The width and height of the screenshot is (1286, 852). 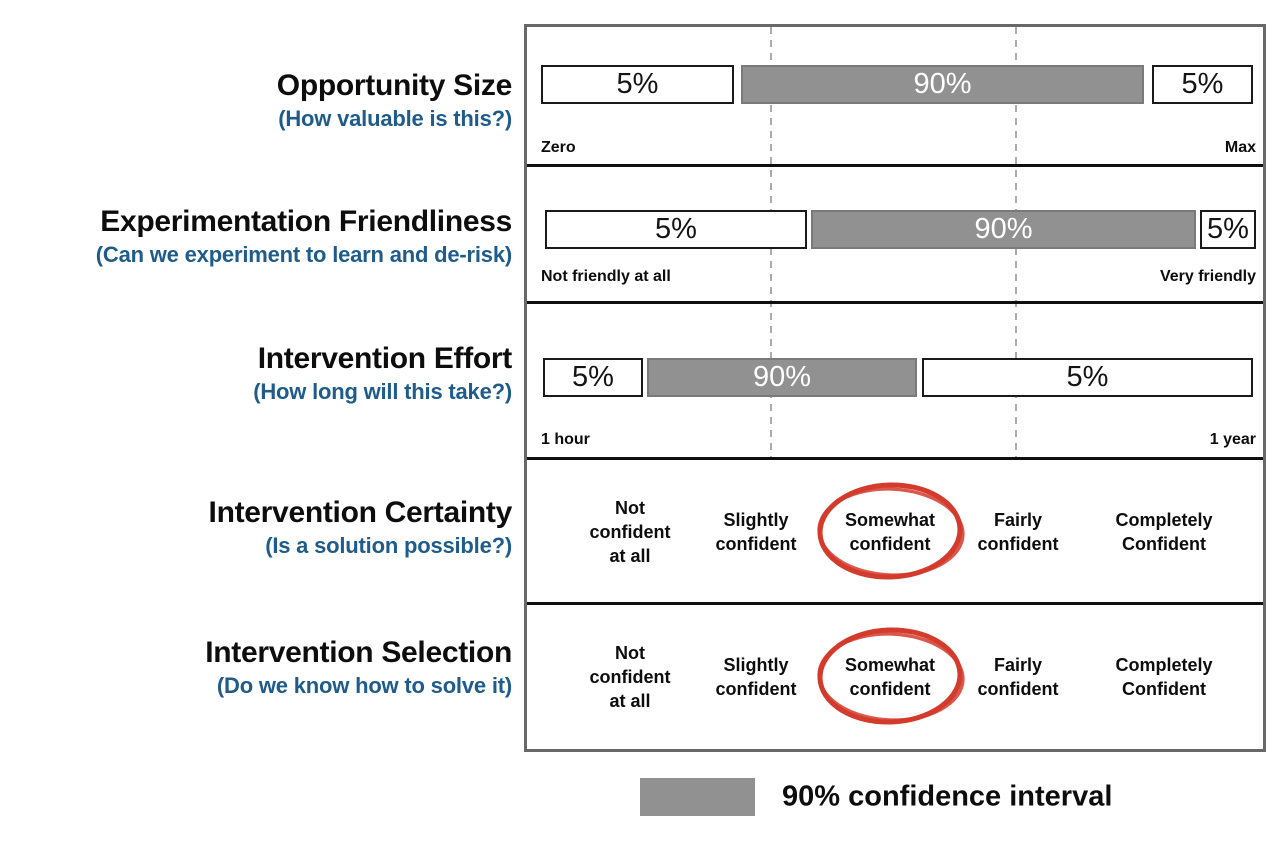 I want to click on row-subtitle: (How long will this take?), so click(x=382, y=391).